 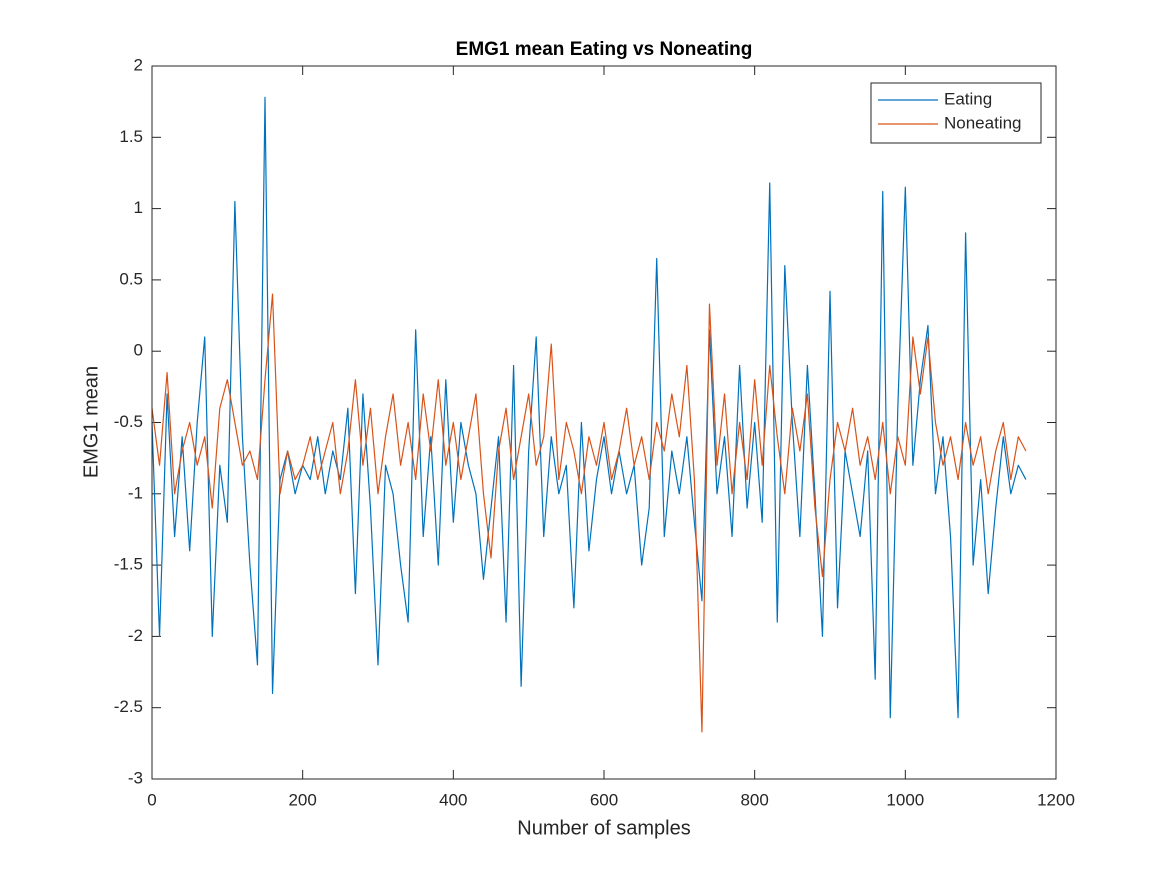 I want to click on x-tick-label: 0, so click(x=151, y=799).